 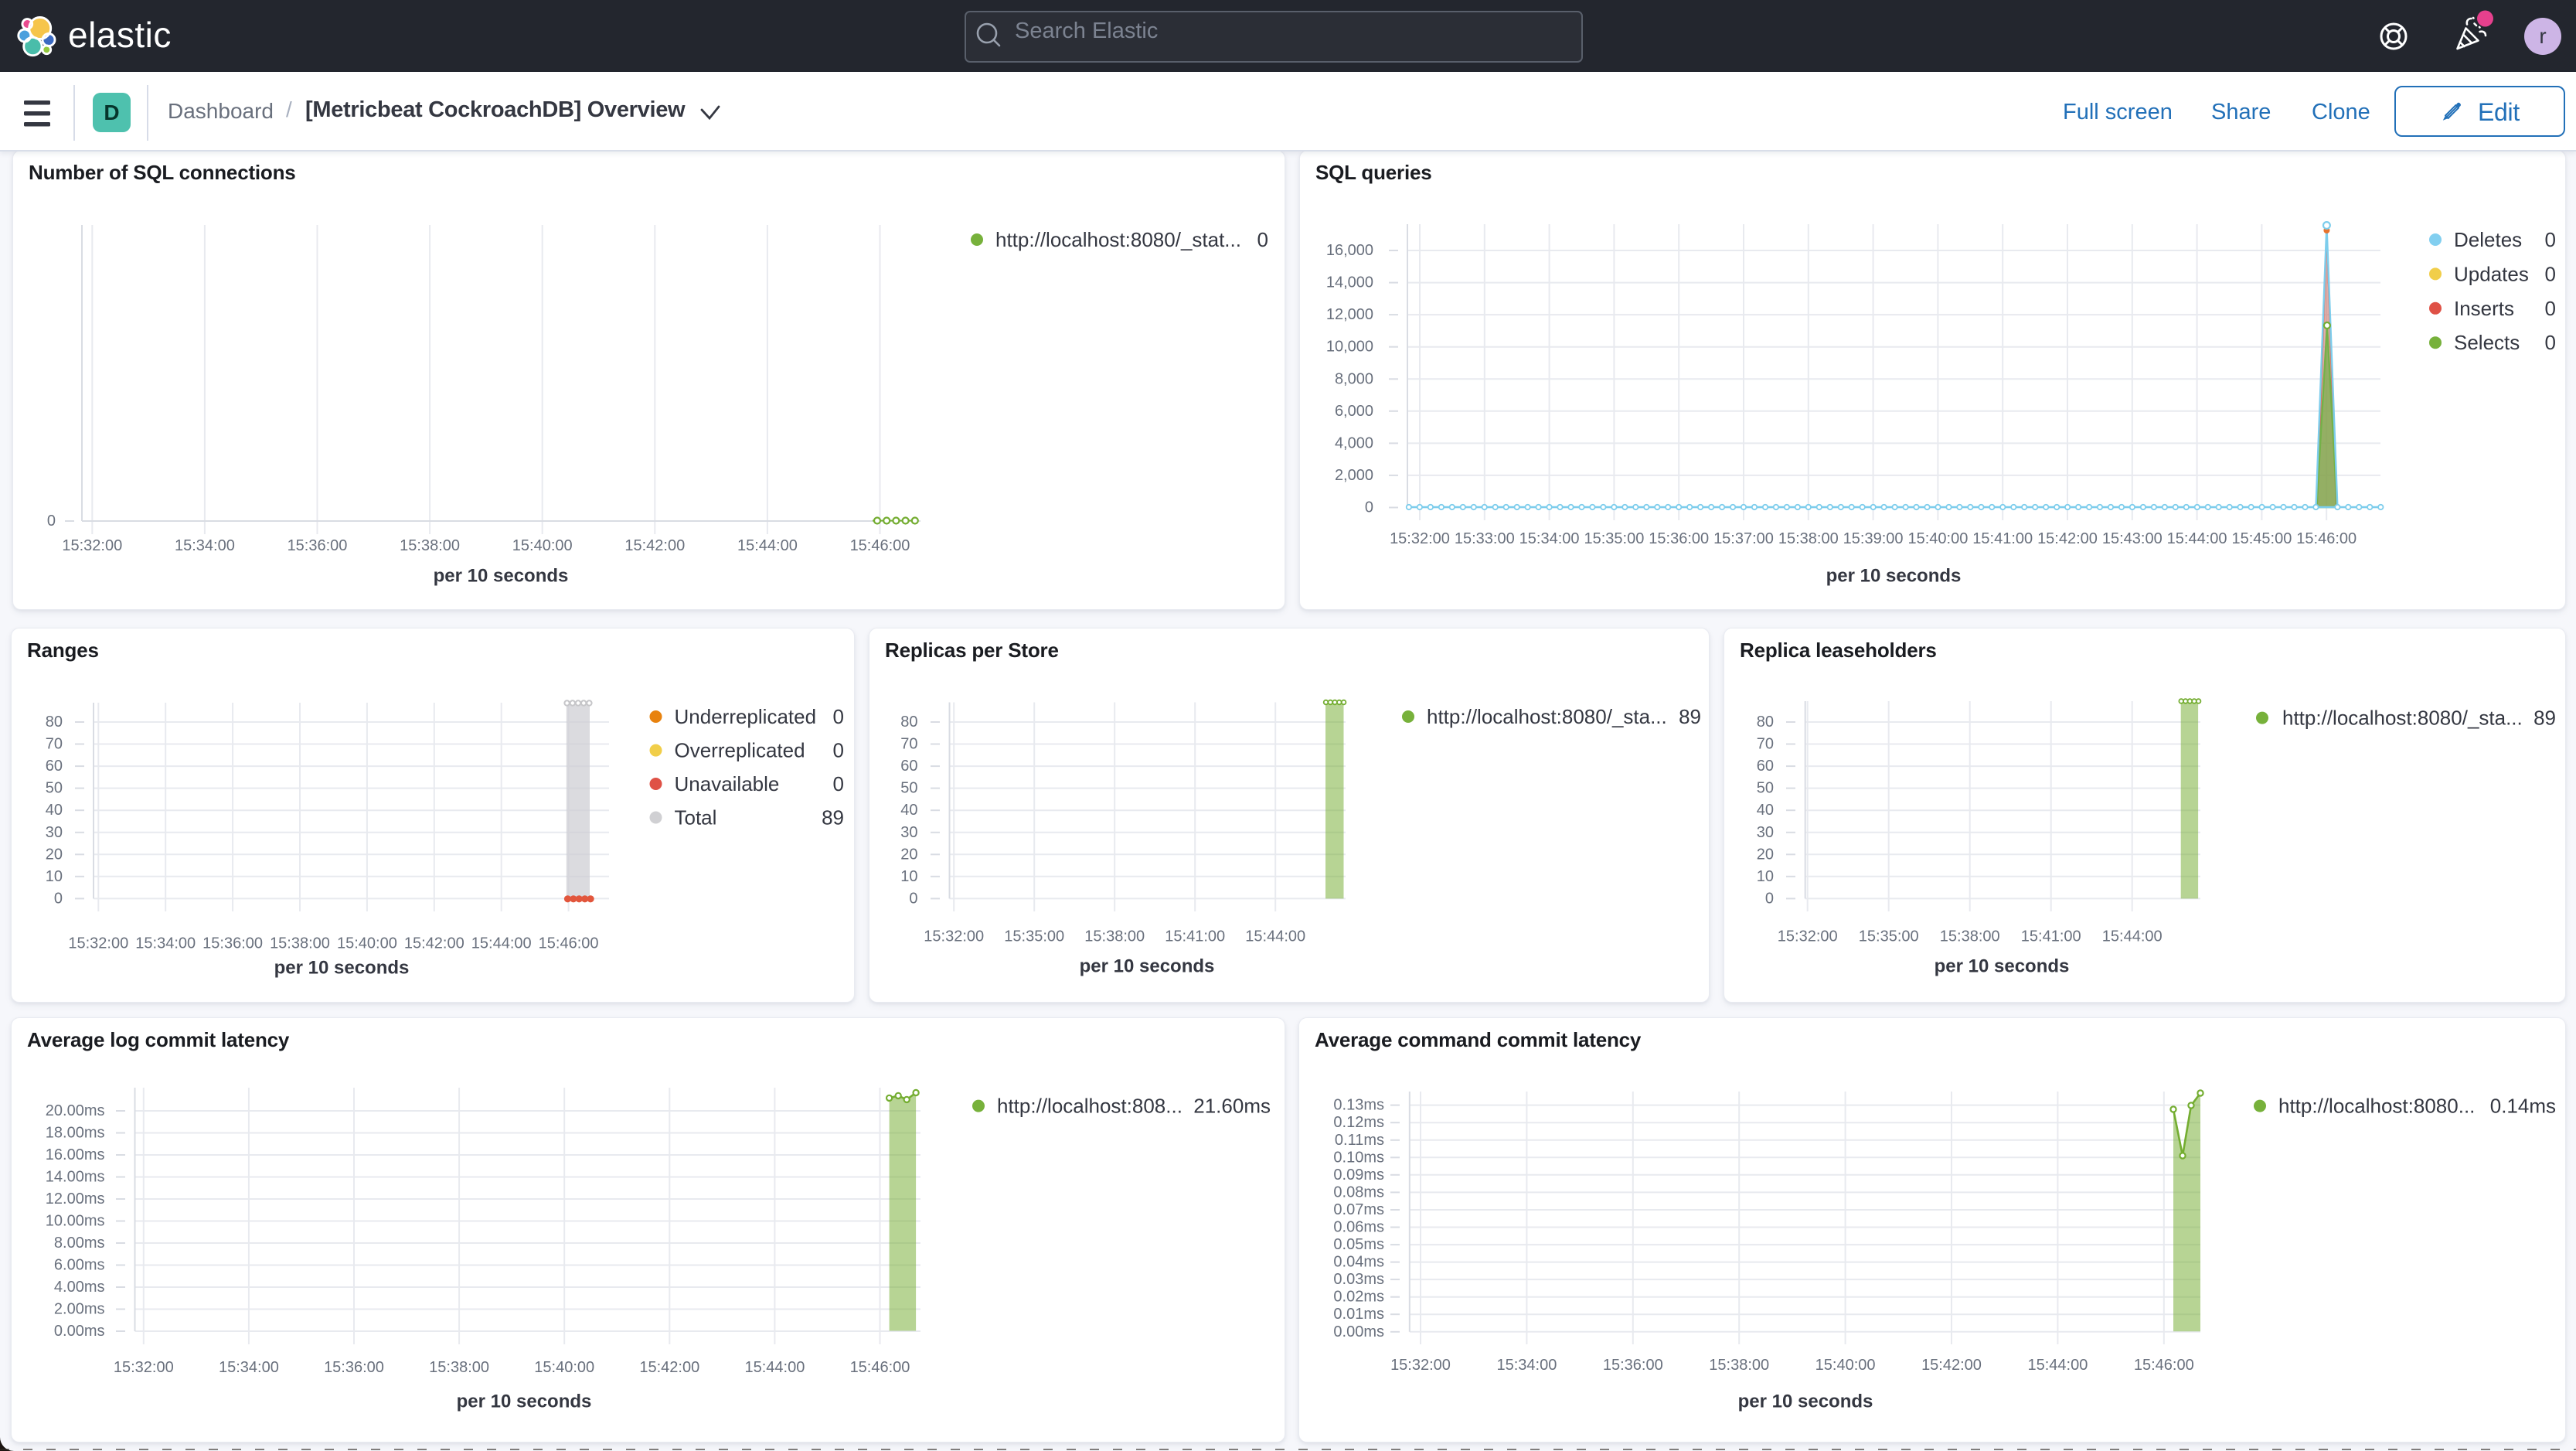 What do you see at coordinates (79, 1265) in the screenshot?
I see `svg-text: 6.00ms` at bounding box center [79, 1265].